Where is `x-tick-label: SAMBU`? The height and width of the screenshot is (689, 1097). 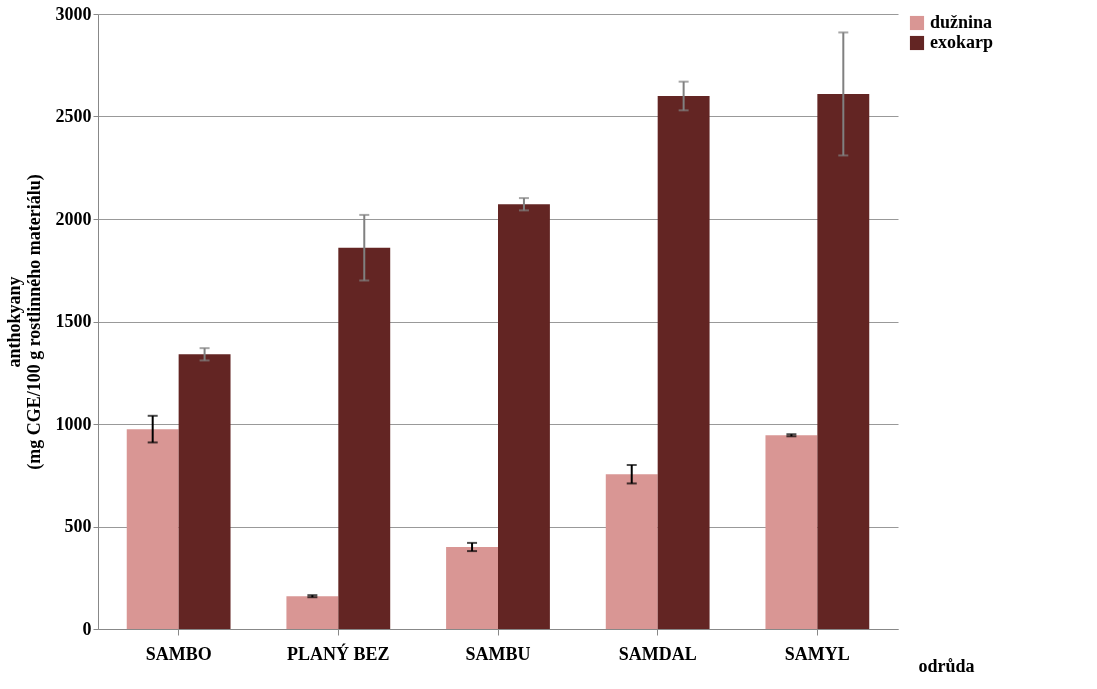 x-tick-label: SAMBU is located at coordinates (498, 653).